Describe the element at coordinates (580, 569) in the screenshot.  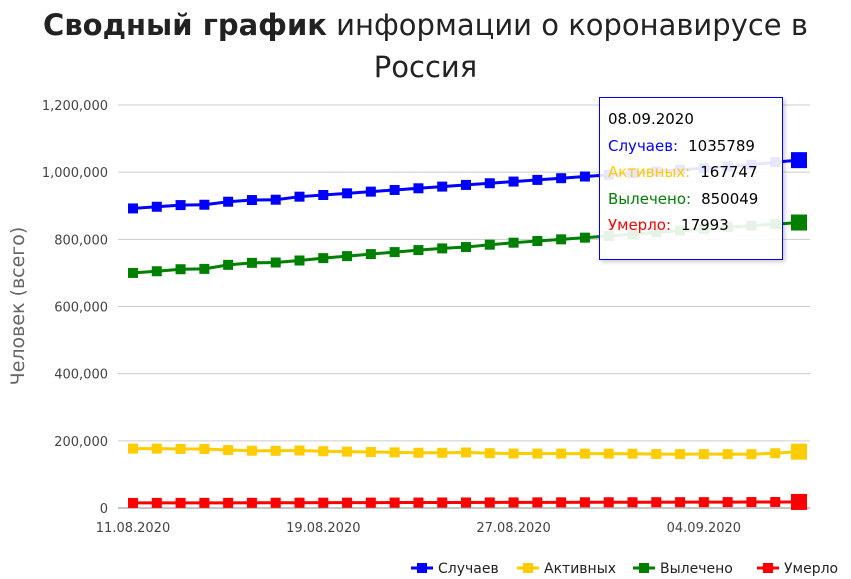
I see `legend-label: Активных` at that location.